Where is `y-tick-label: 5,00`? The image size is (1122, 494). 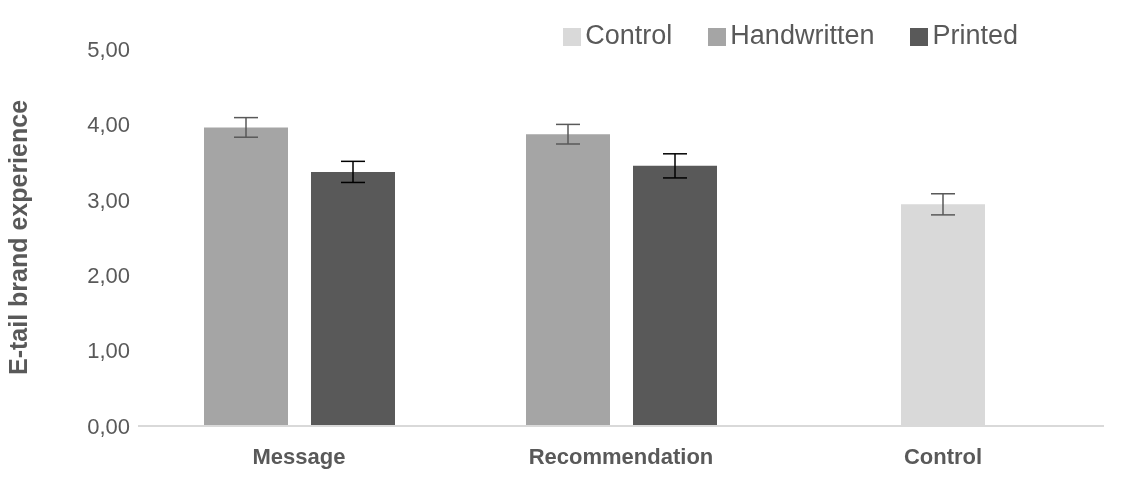 y-tick-label: 5,00 is located at coordinates (108, 49).